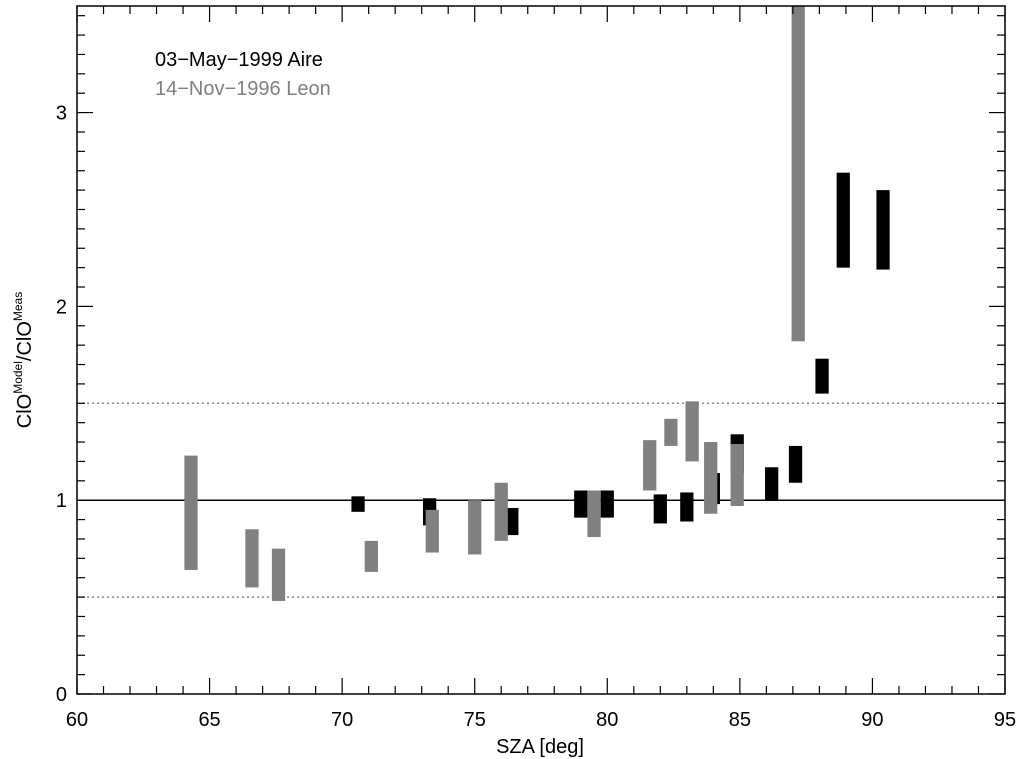  Describe the element at coordinates (61, 695) in the screenshot. I see `y-tick-label: 0` at that location.